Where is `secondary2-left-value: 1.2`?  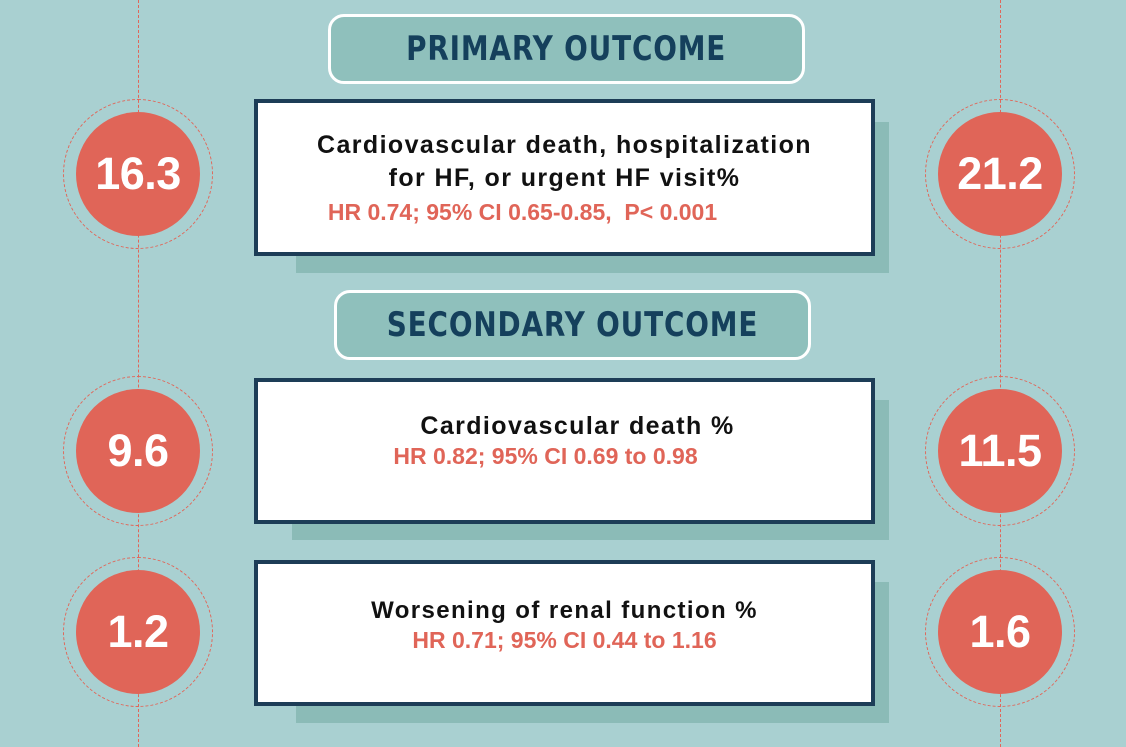 secondary2-left-value: 1.2 is located at coordinates (138, 632).